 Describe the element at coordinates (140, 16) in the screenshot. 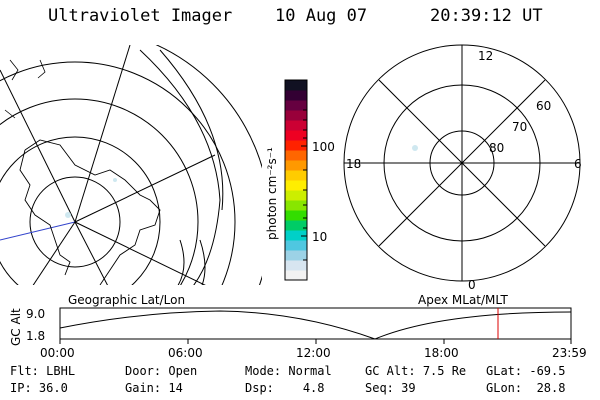

I see `instrument-title: Ultraviolet Imager` at that location.